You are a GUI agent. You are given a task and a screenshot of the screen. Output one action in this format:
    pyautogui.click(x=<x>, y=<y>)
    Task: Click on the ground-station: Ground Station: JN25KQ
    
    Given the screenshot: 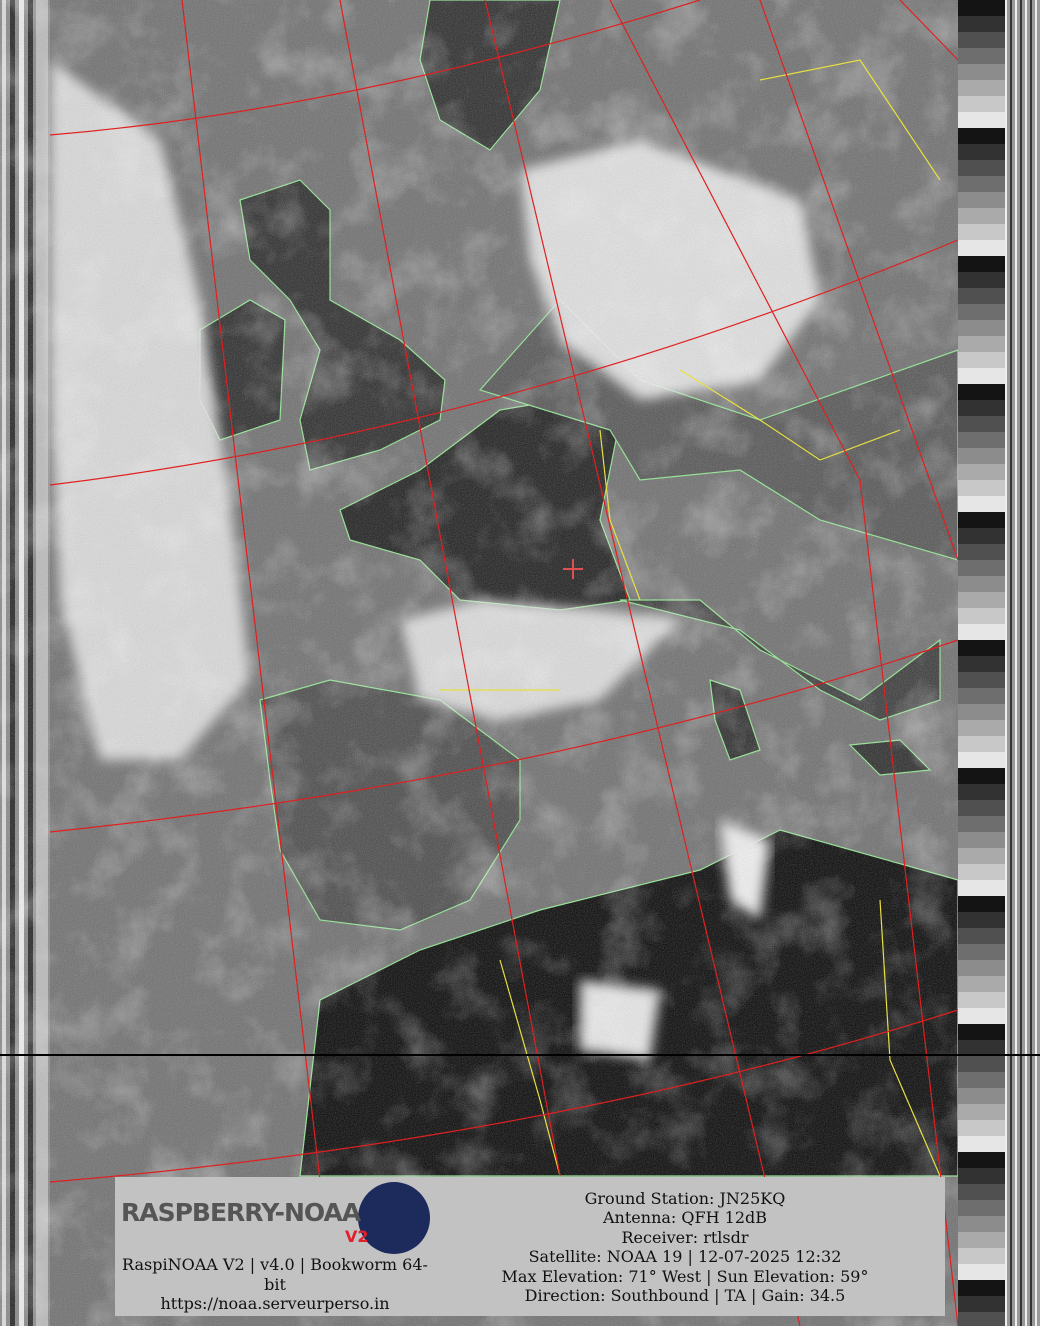 What is the action you would take?
    pyautogui.click(x=685, y=1198)
    